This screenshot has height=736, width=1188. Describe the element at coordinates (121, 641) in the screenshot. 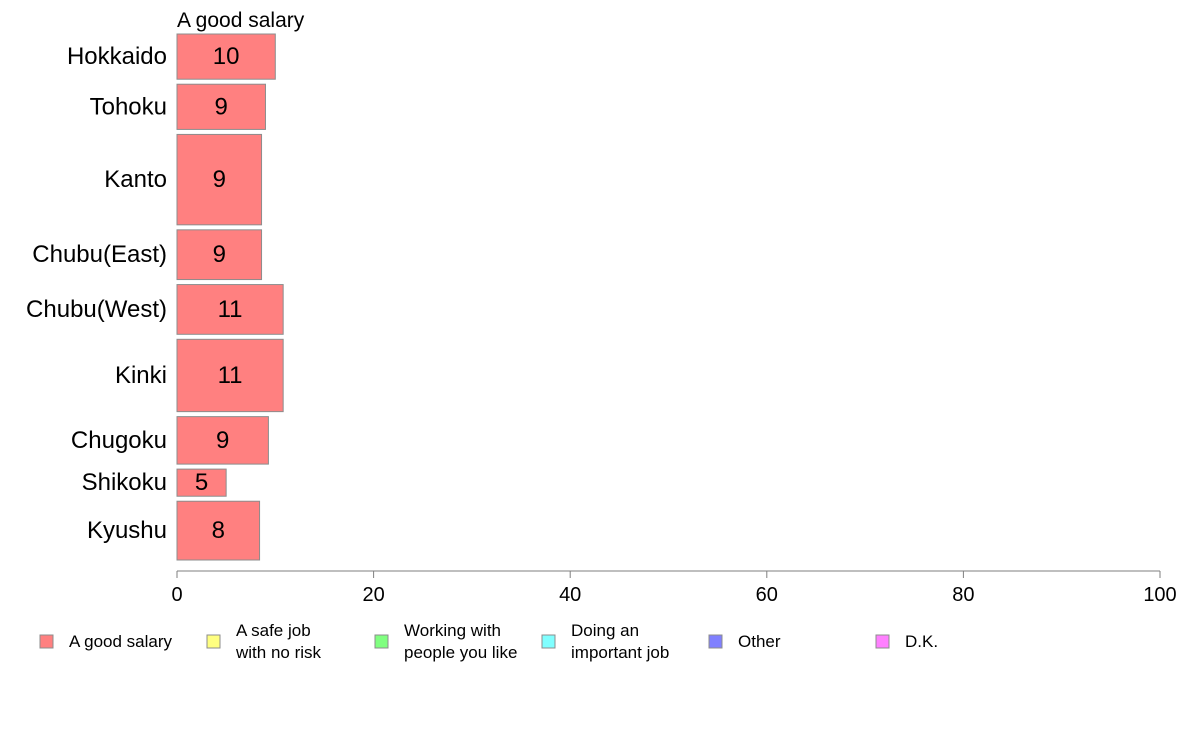

I see `legend-label: A good salary` at that location.